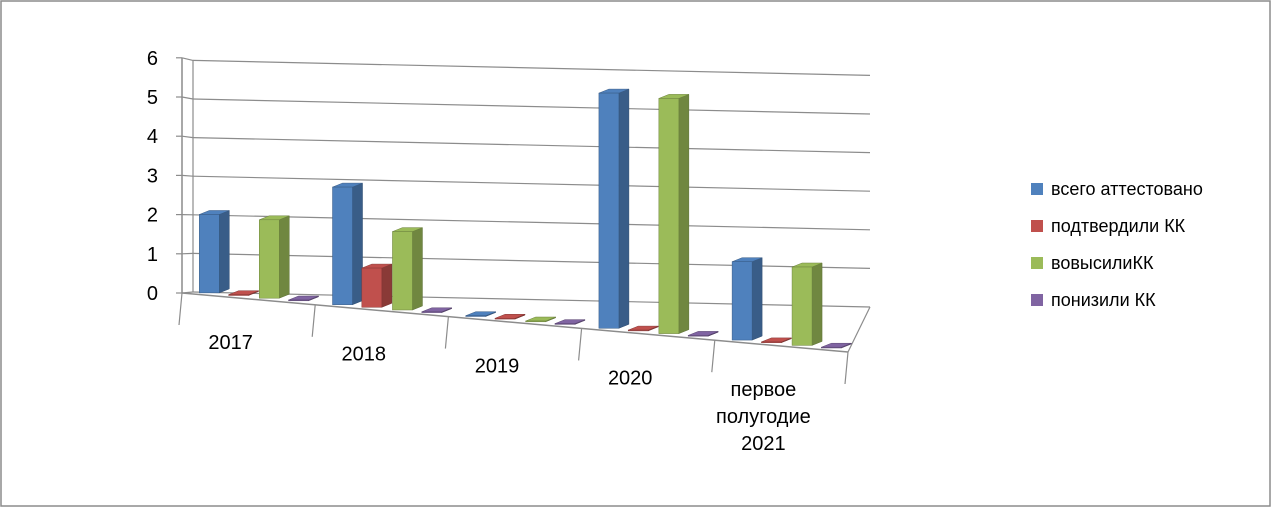  I want to click on y-tick-label: 4, so click(152, 137).